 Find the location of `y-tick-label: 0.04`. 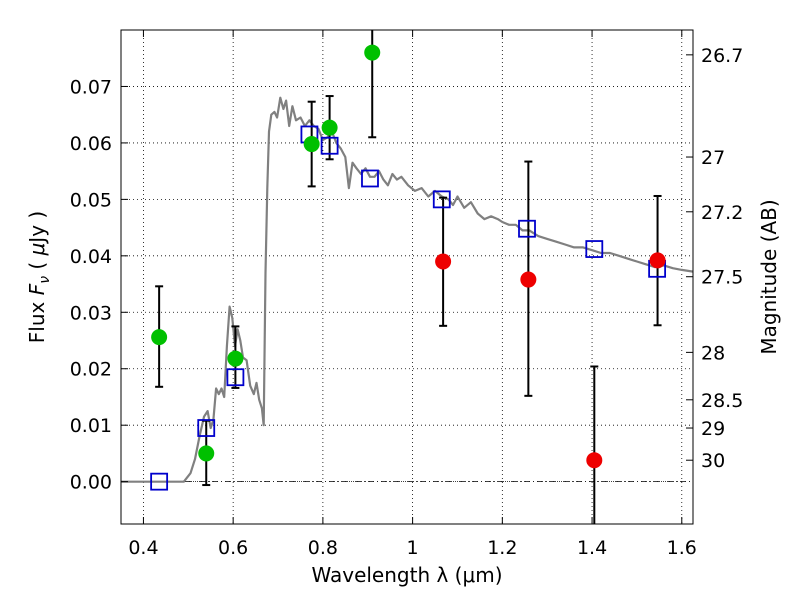

y-tick-label: 0.04 is located at coordinates (91, 257).